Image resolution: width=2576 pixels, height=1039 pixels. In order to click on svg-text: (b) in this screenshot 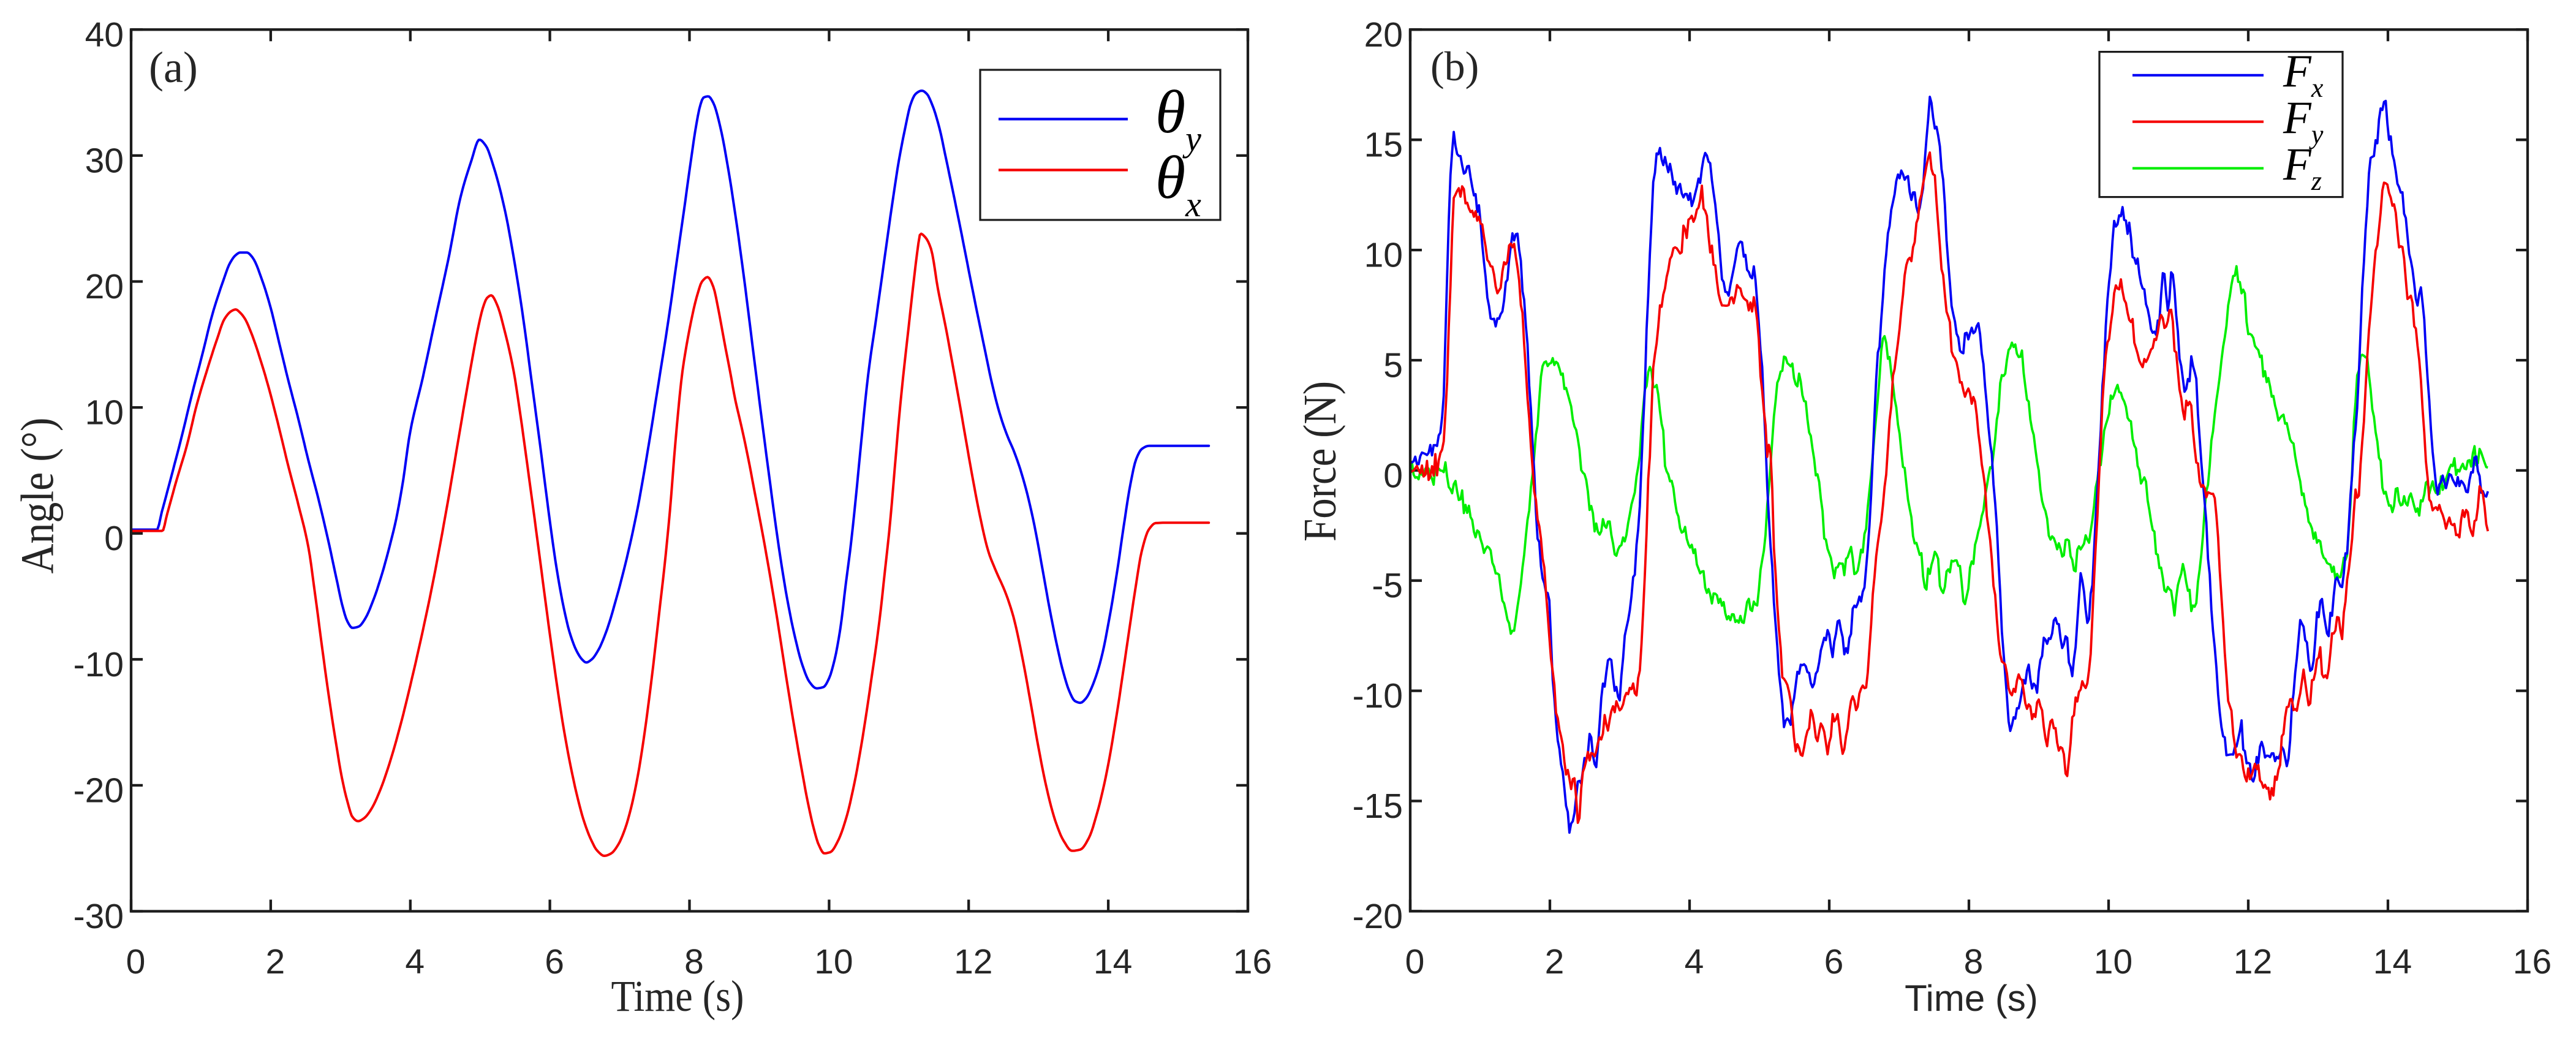, I will do `click(1454, 66)`.